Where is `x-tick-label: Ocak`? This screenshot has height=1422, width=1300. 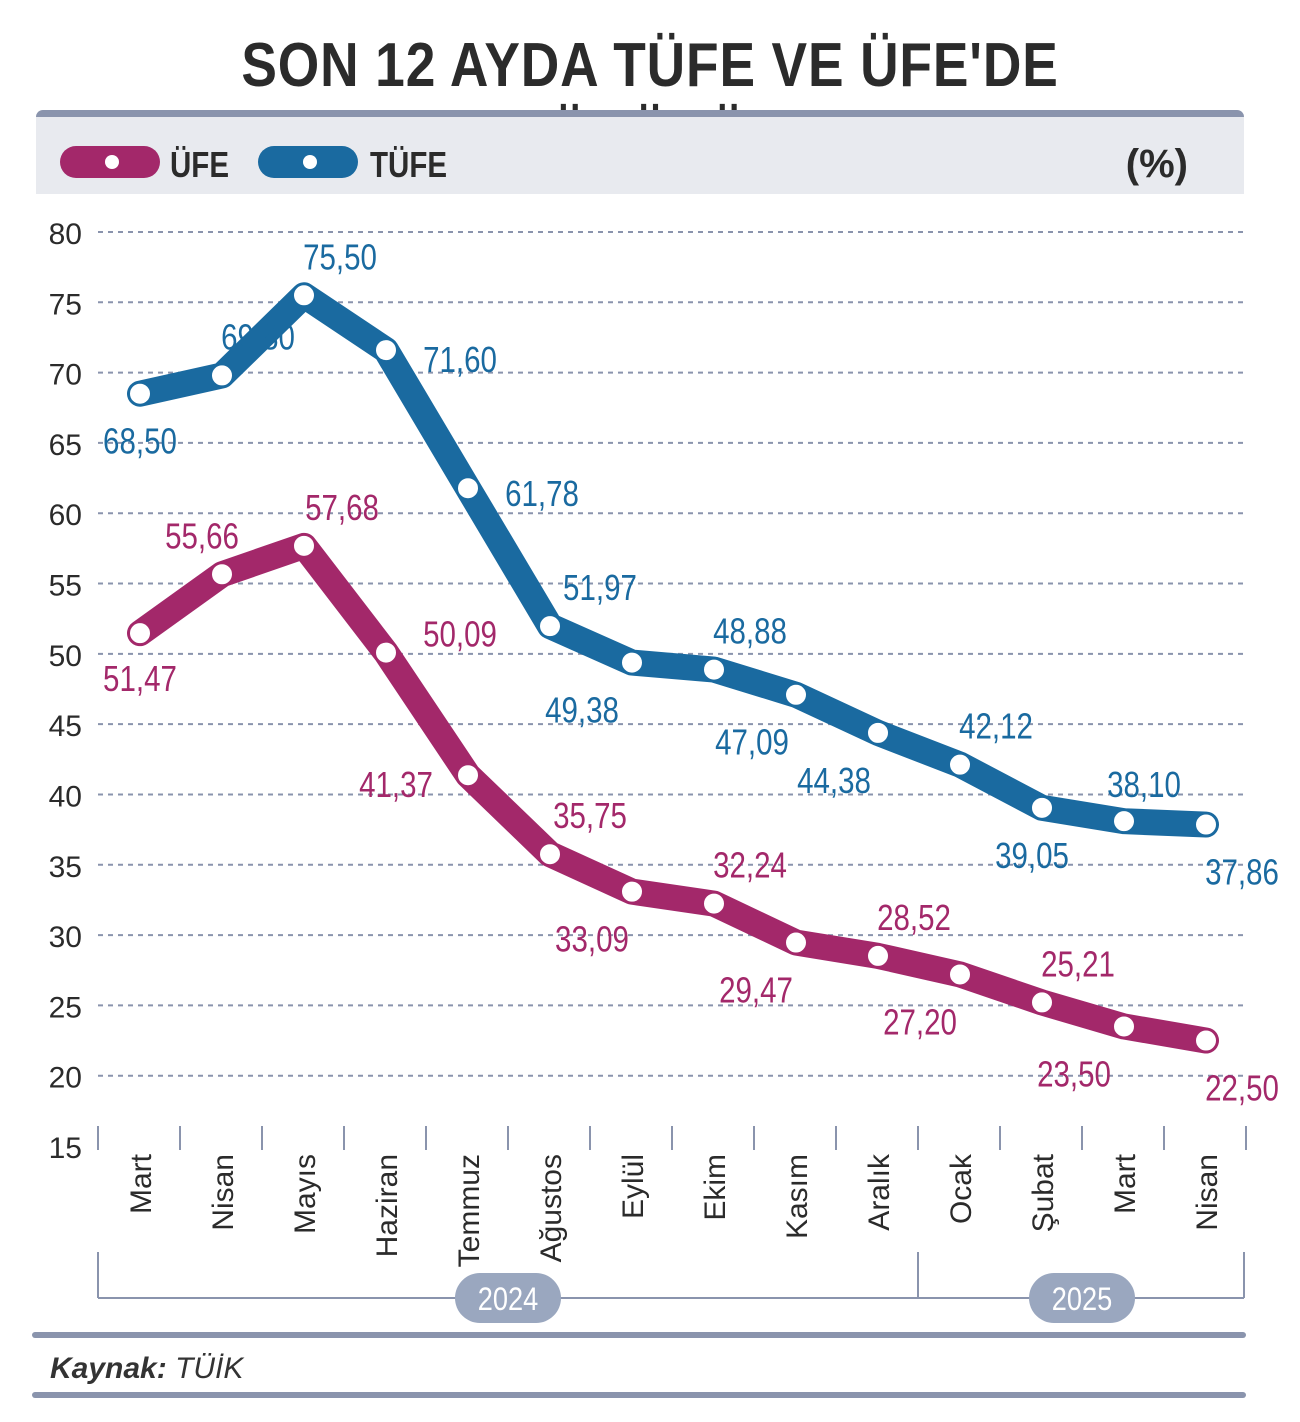
x-tick-label: Ocak is located at coordinates (961, 1188).